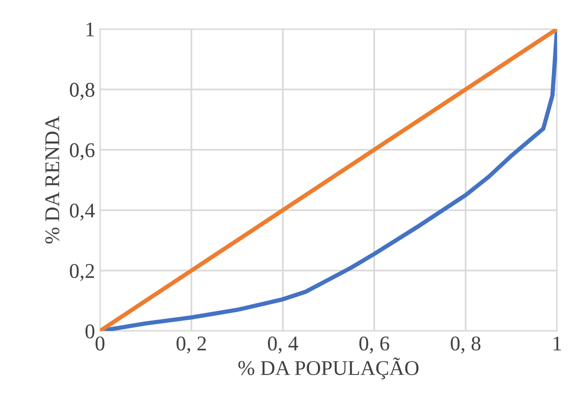 This screenshot has width=571, height=403. I want to click on y-axis-title: % DA RENDA, so click(52, 180).